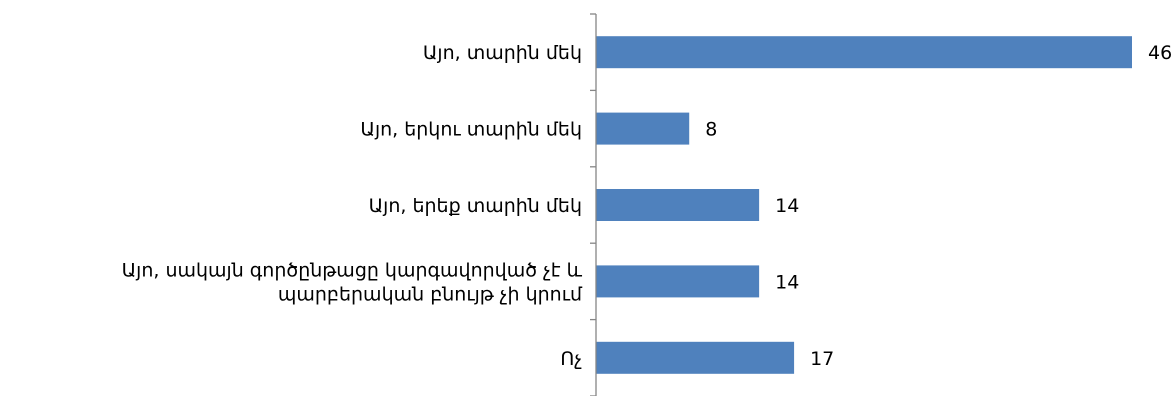 This screenshot has width=1176, height=396. Describe the element at coordinates (352, 270) in the screenshot. I see `category-label-line: Այո, սակայն գործընթացը կարգավորված չէ և` at that location.